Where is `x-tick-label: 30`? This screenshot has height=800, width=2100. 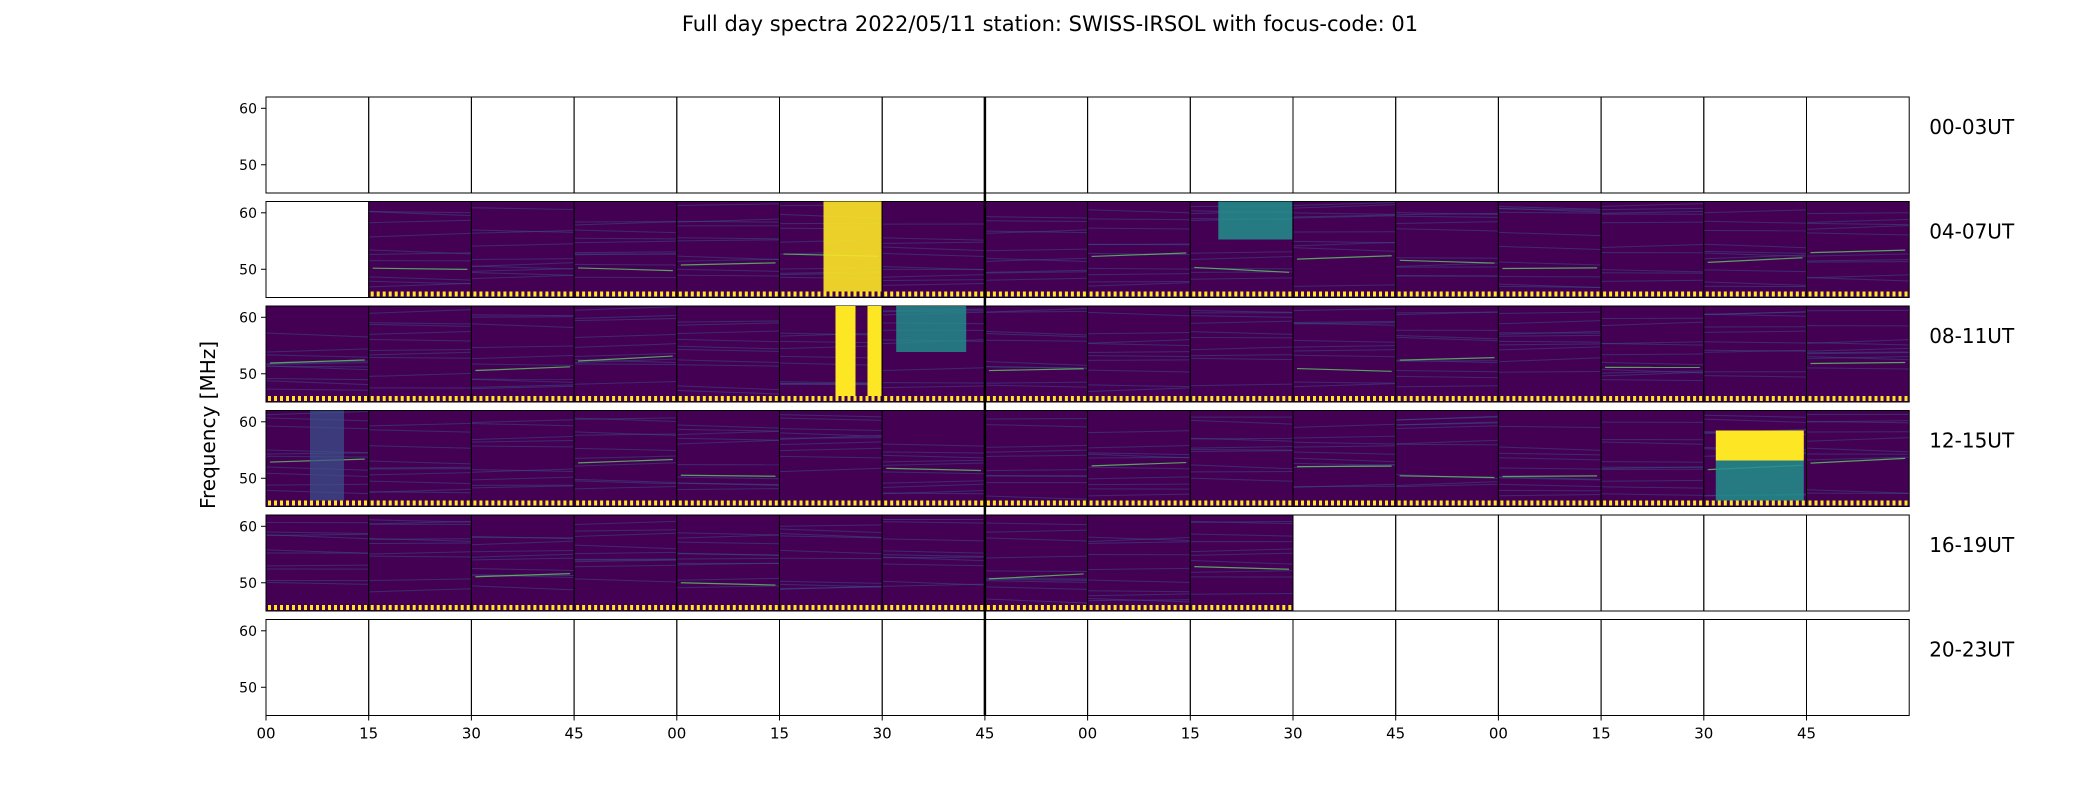
x-tick-label: 30 is located at coordinates (1703, 734).